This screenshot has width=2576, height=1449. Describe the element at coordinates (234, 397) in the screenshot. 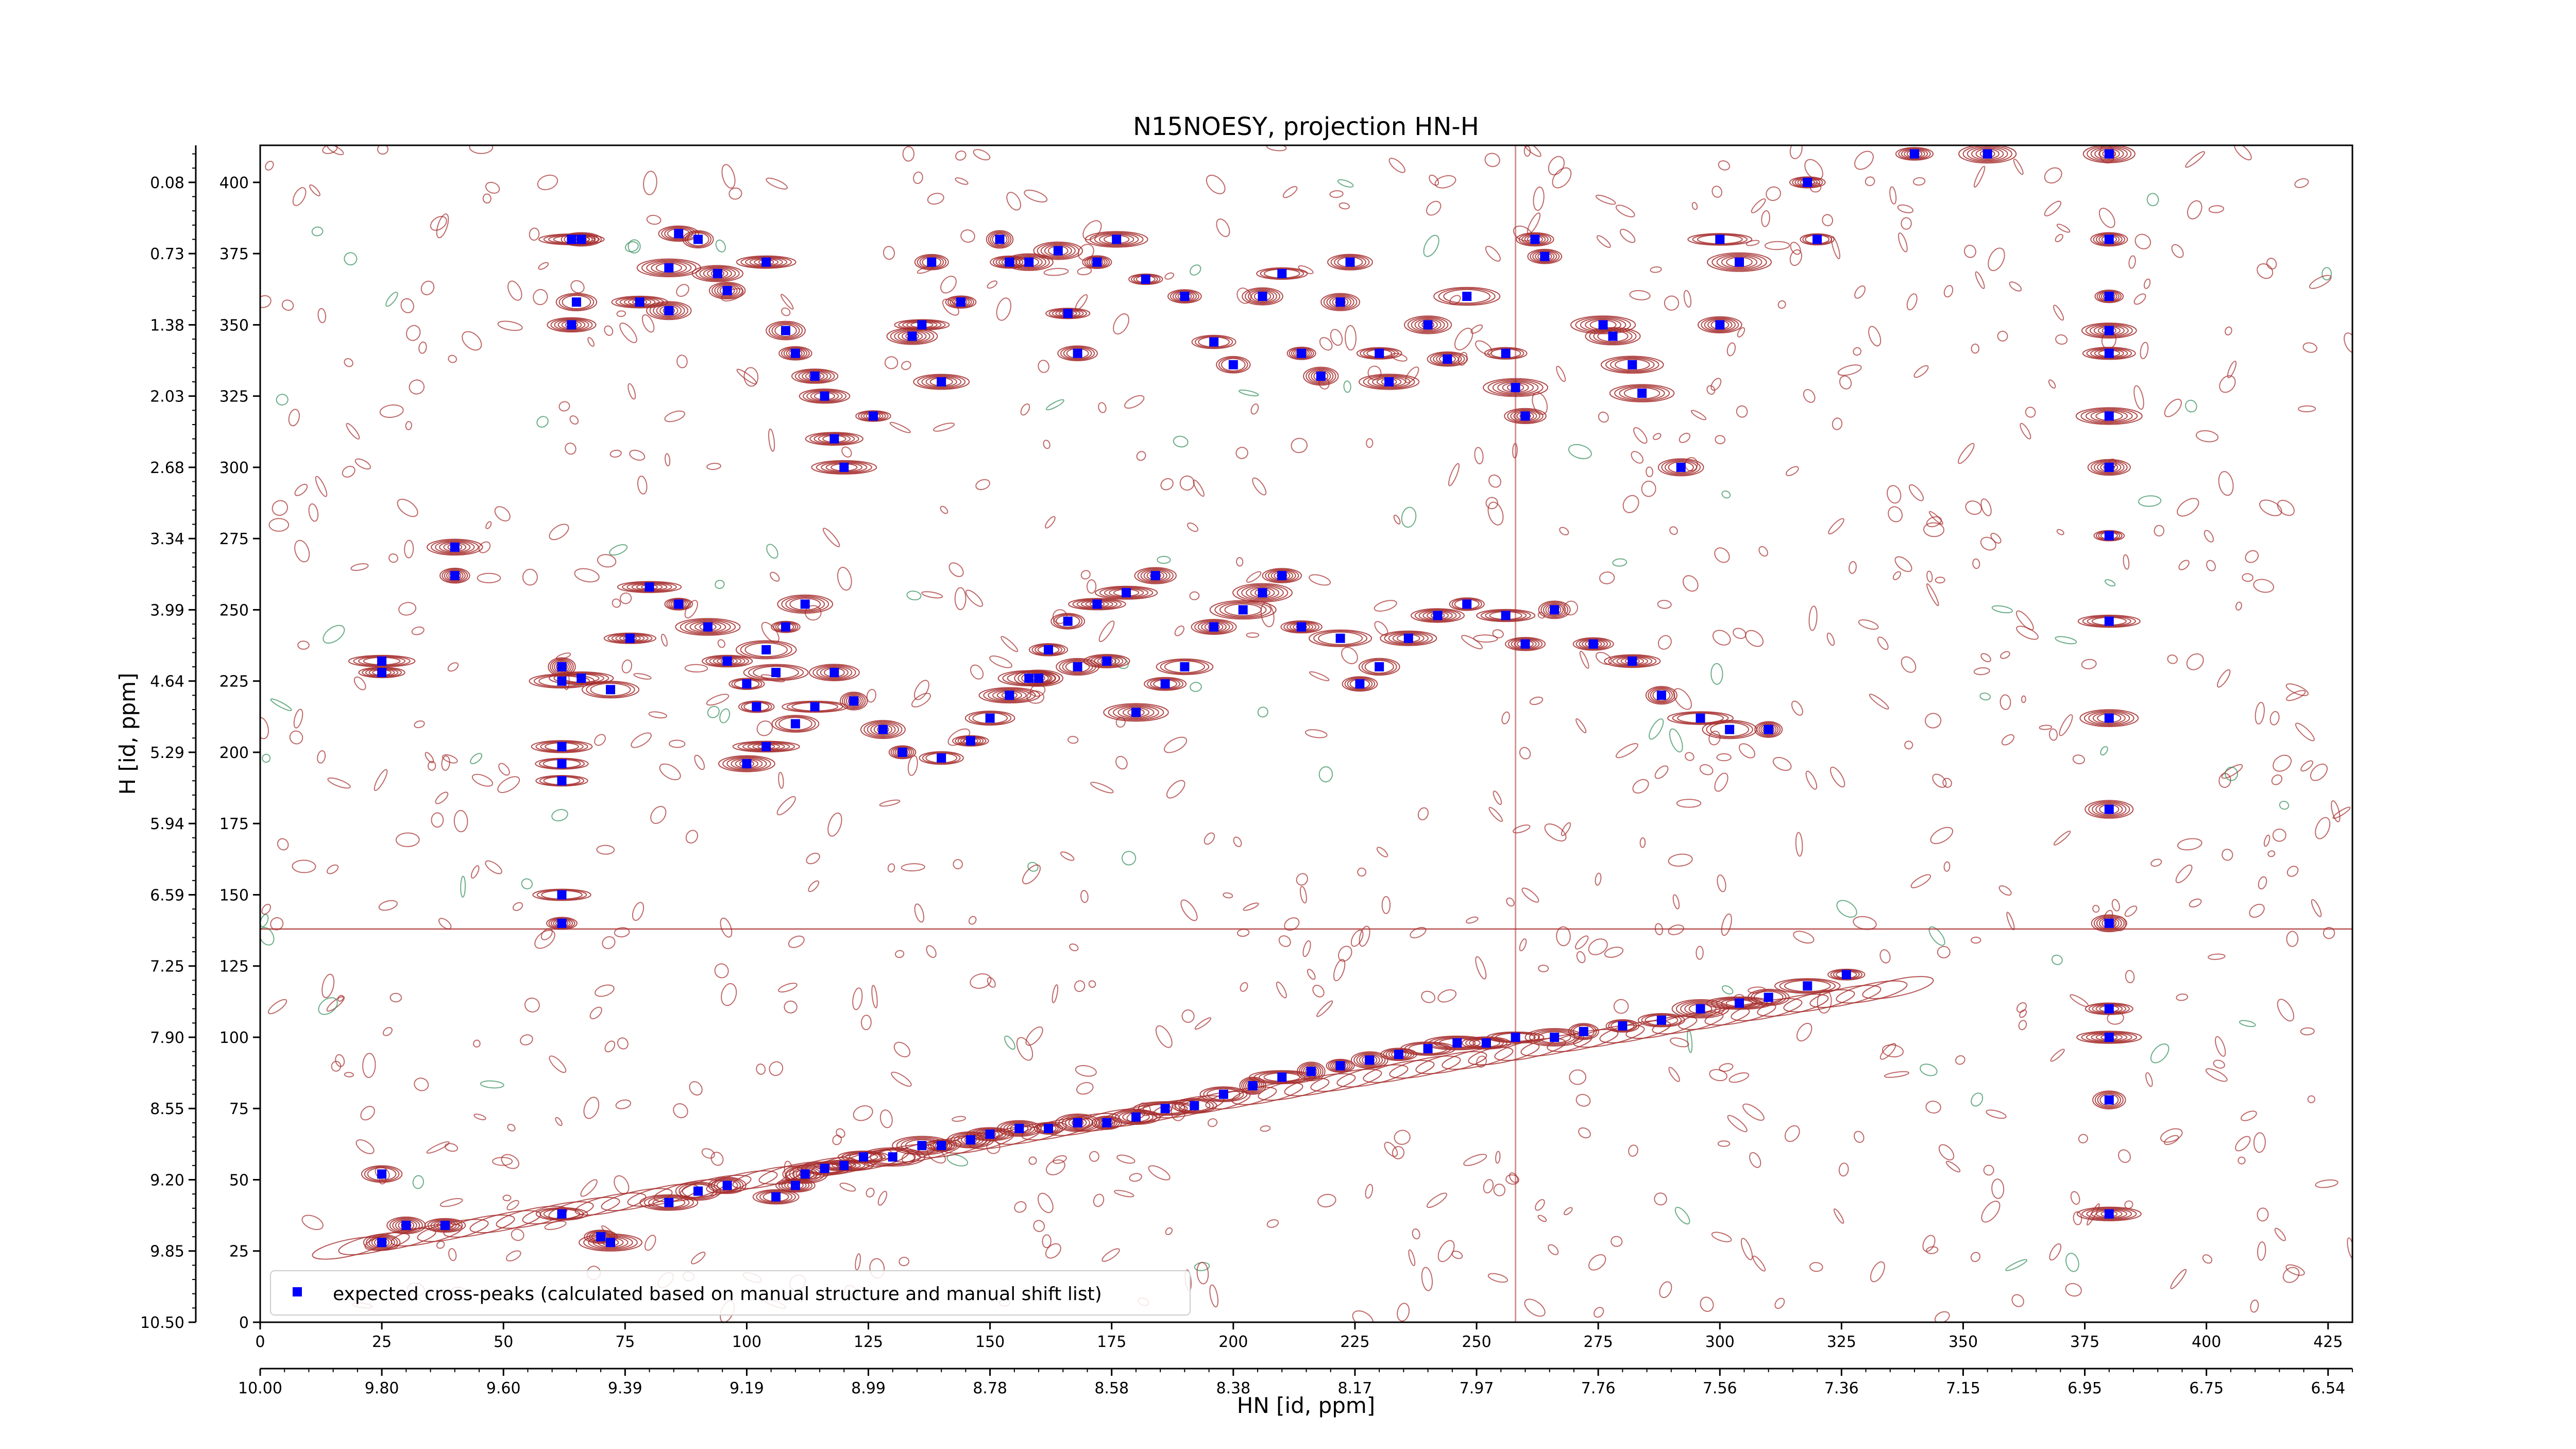

I see `y-tick-label: 325` at that location.